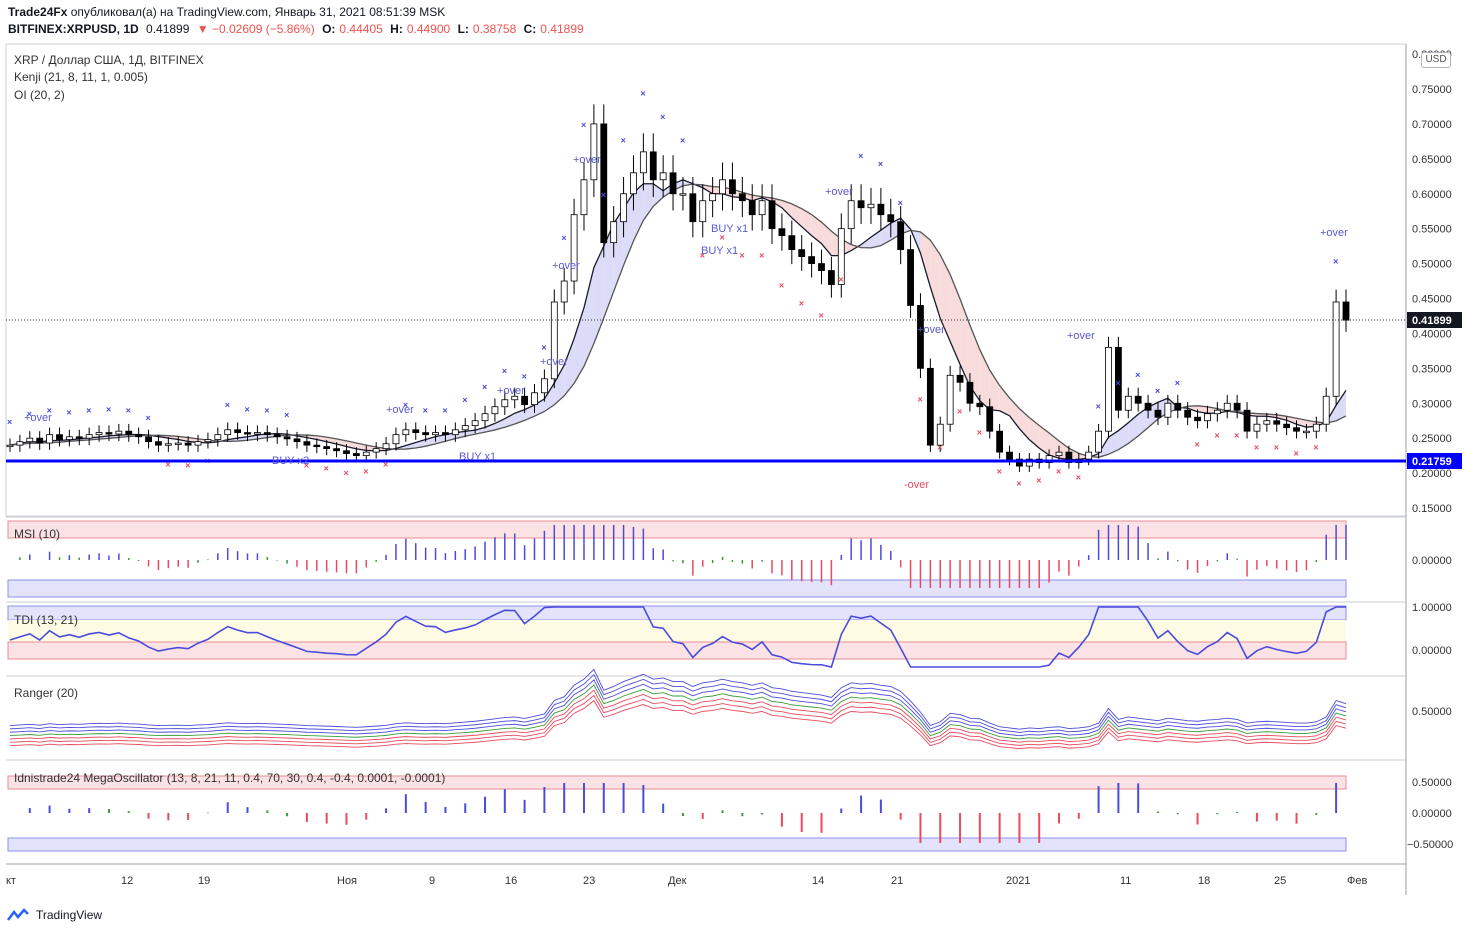 This screenshot has height=930, width=1475. Describe the element at coordinates (677, 782) in the screenshot. I see `mega-upper-zone` at that location.